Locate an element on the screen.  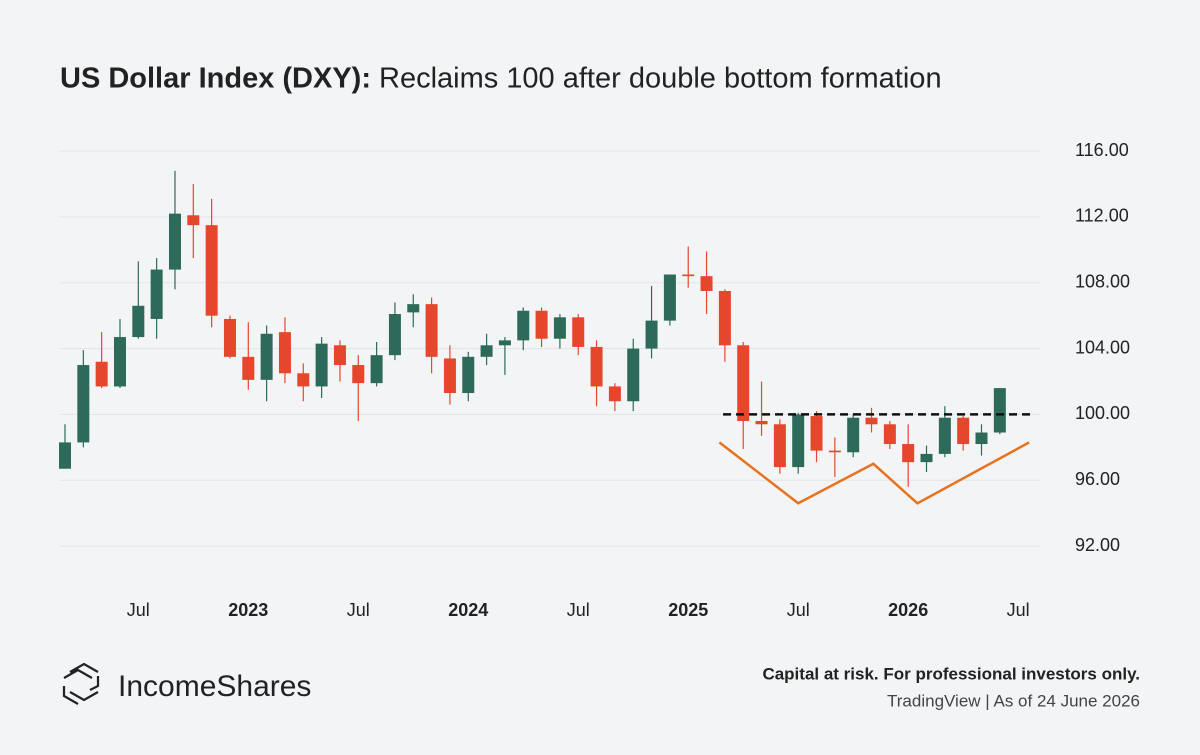
y-tick-label: 100.00 is located at coordinates (1102, 413).